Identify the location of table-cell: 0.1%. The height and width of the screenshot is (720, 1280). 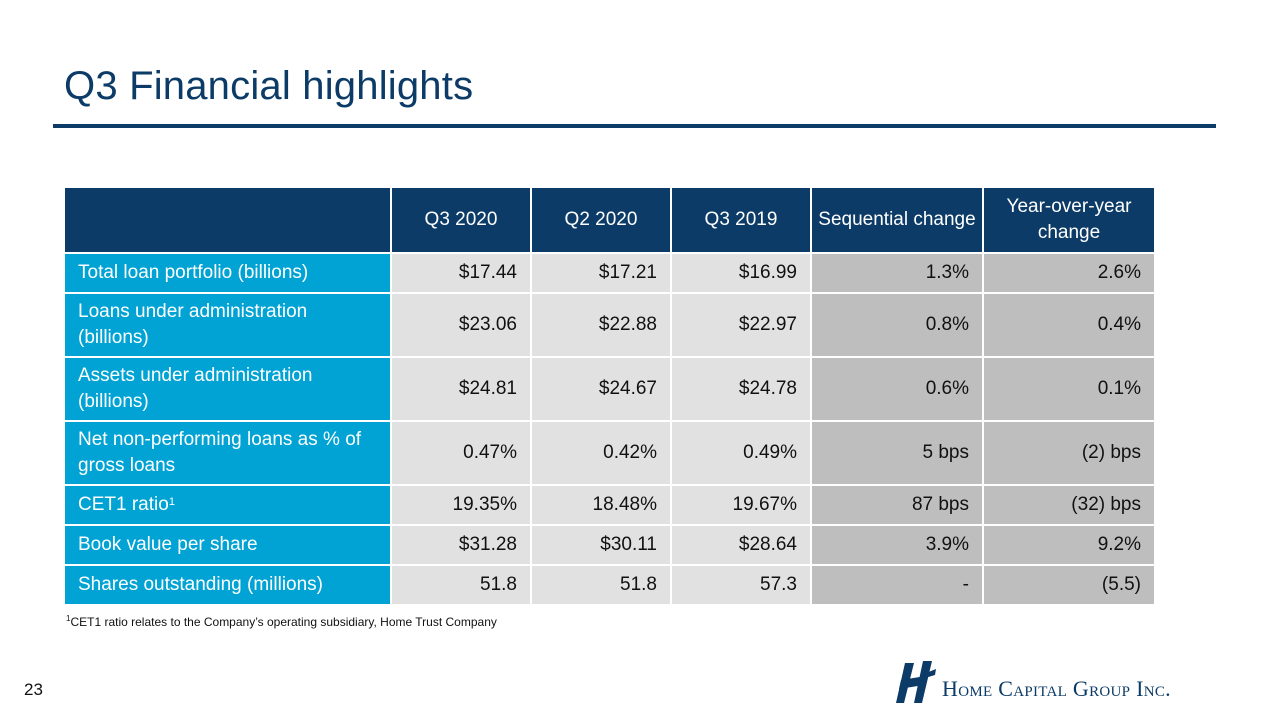
(1069, 389).